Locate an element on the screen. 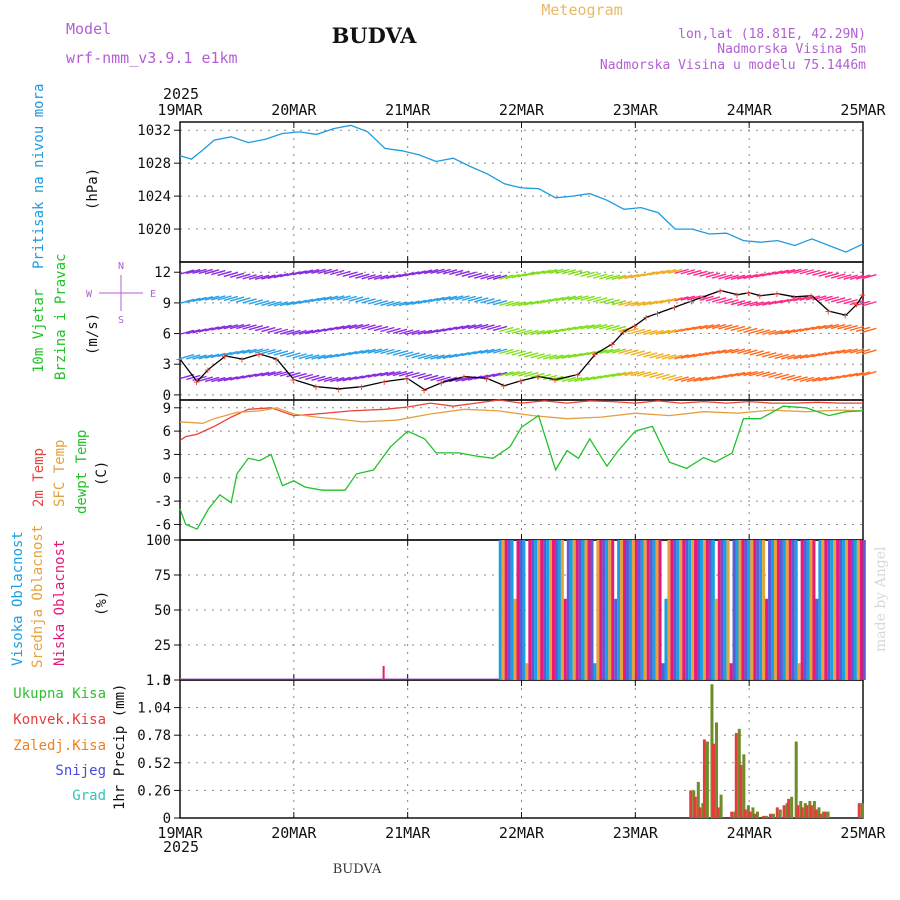  cloud-ylabel-mid: Srednja Oblacnost is located at coordinates (38, 596).